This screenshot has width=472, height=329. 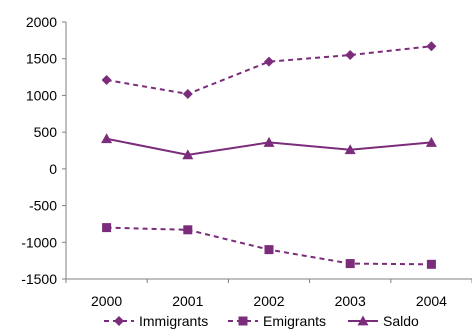 I want to click on series-immigrants, so click(x=269, y=70).